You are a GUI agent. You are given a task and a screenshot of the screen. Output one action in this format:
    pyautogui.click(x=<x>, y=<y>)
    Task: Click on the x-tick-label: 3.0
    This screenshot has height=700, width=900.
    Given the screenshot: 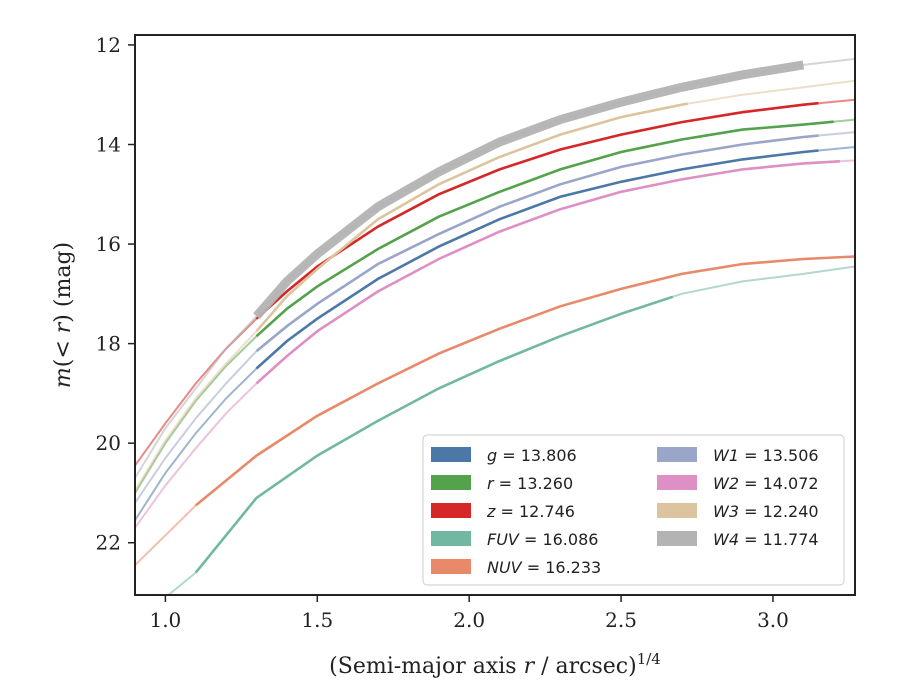 What is the action you would take?
    pyautogui.click(x=773, y=620)
    